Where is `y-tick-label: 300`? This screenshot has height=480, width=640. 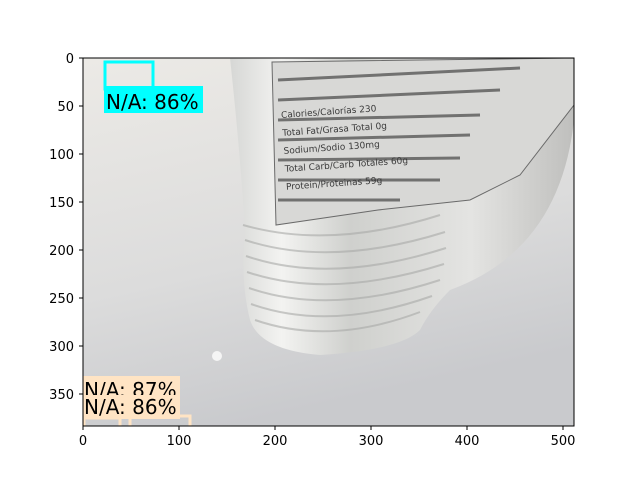 y-tick-label: 300 is located at coordinates (61, 347).